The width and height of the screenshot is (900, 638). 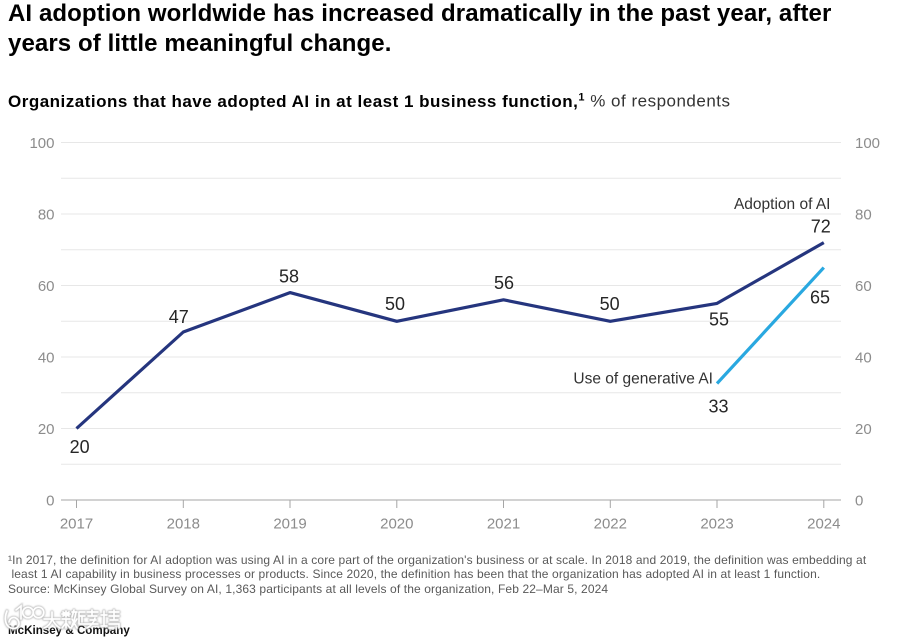 I want to click on svg-text: 47, so click(x=179, y=317).